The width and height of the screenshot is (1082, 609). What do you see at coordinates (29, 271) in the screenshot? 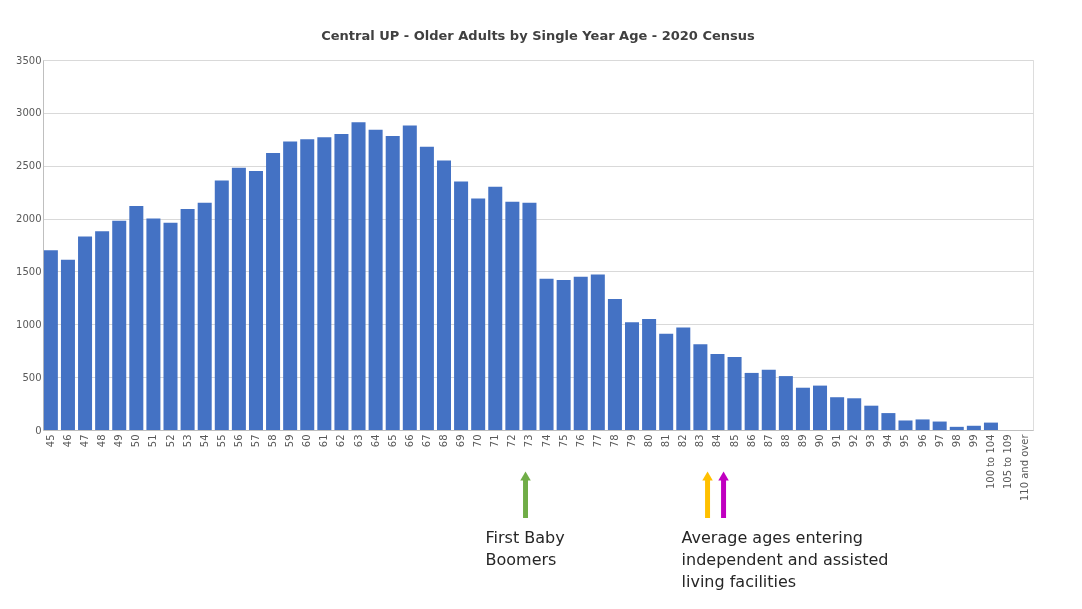
I see `y-tick-label: 1500` at bounding box center [29, 271].